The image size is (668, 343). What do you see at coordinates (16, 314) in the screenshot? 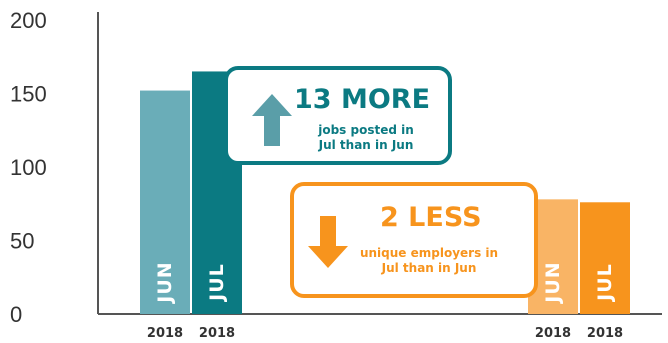
I see `y-tick-label-0: 0` at bounding box center [16, 314].